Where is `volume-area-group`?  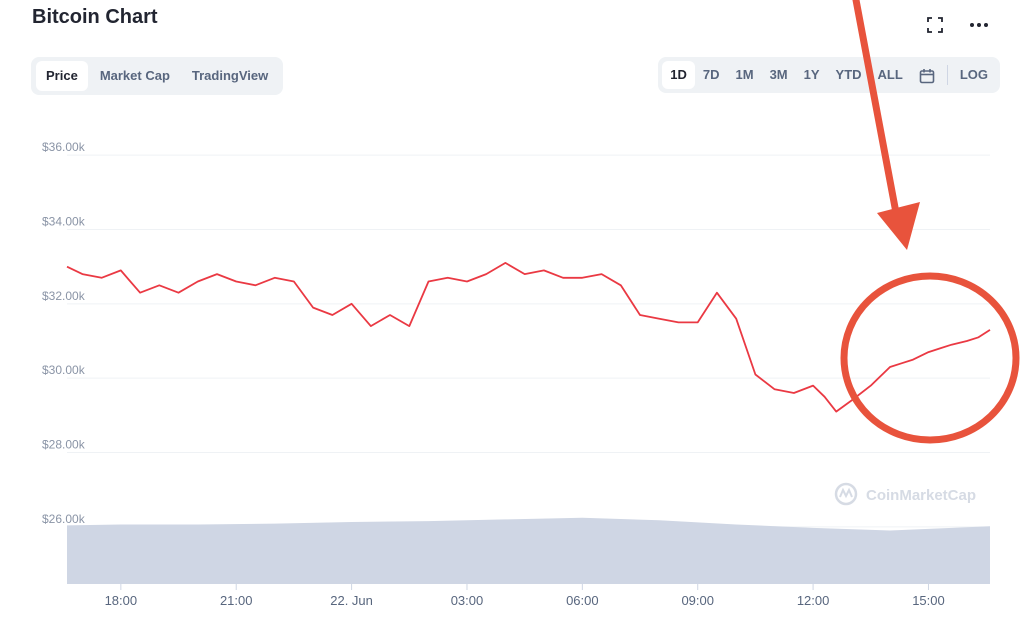
volume-area-group is located at coordinates (528, 550).